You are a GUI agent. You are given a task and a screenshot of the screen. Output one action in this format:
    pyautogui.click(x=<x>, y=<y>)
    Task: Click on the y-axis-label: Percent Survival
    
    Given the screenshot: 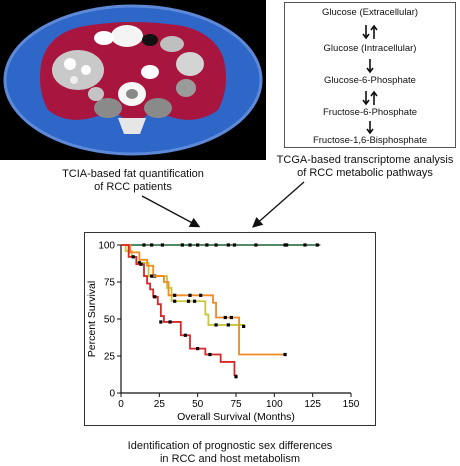 What is the action you would take?
    pyautogui.click(x=92, y=319)
    